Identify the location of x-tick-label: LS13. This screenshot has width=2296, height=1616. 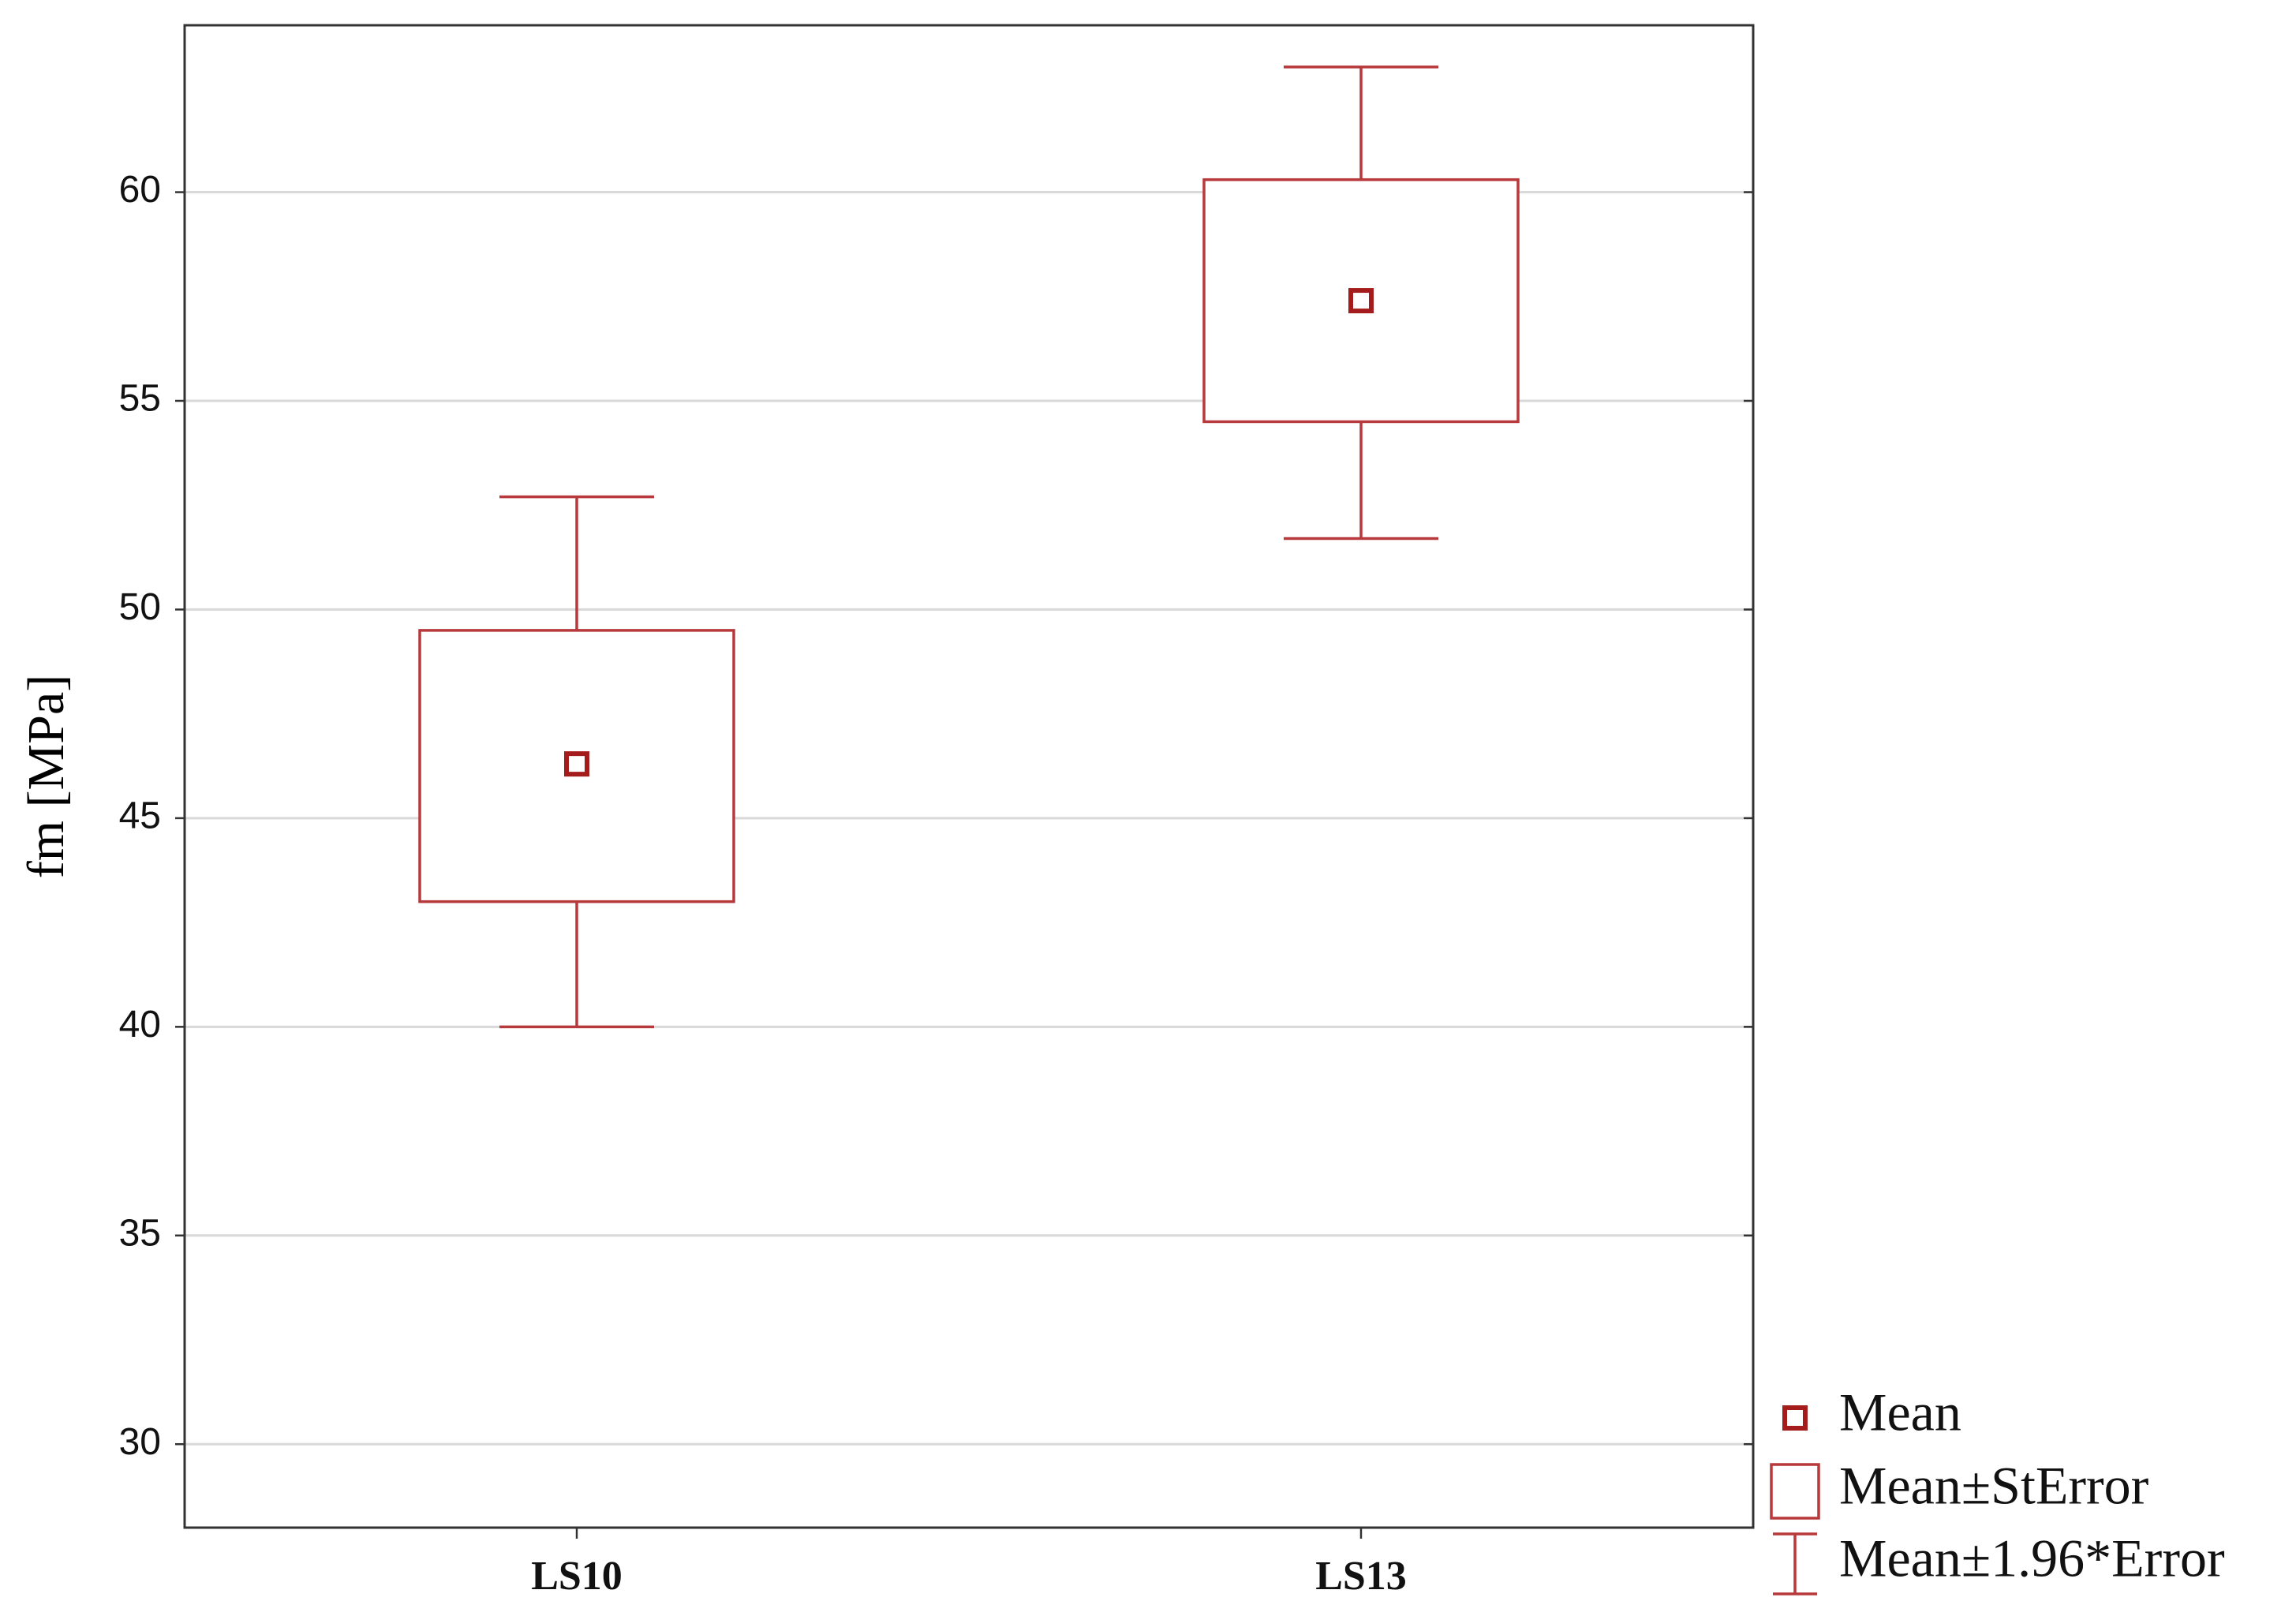
(1361, 1576).